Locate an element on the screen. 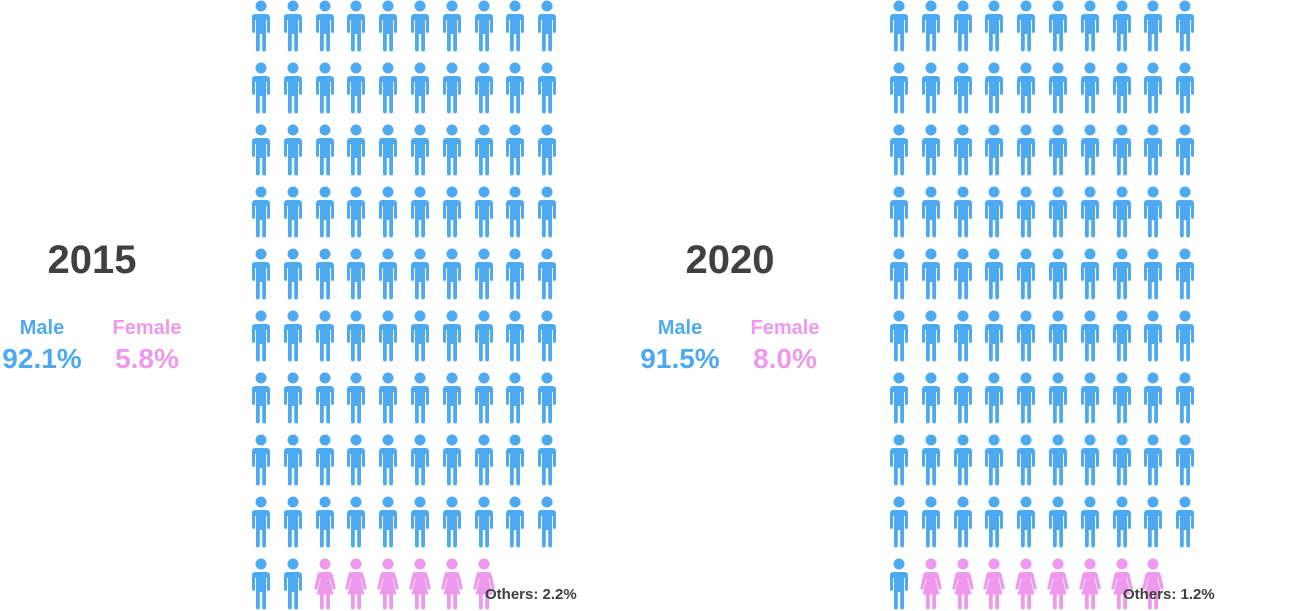 This screenshot has height=611, width=1295. male-label: Male is located at coordinates (680, 328).